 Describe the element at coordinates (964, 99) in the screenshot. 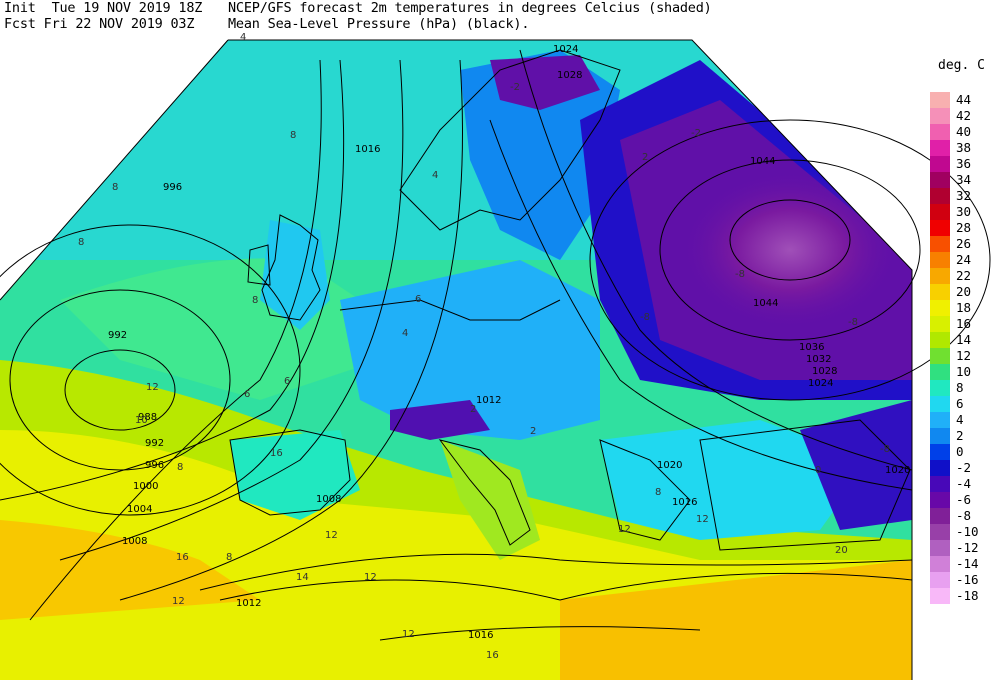

I see `legend-label: 44` at that location.